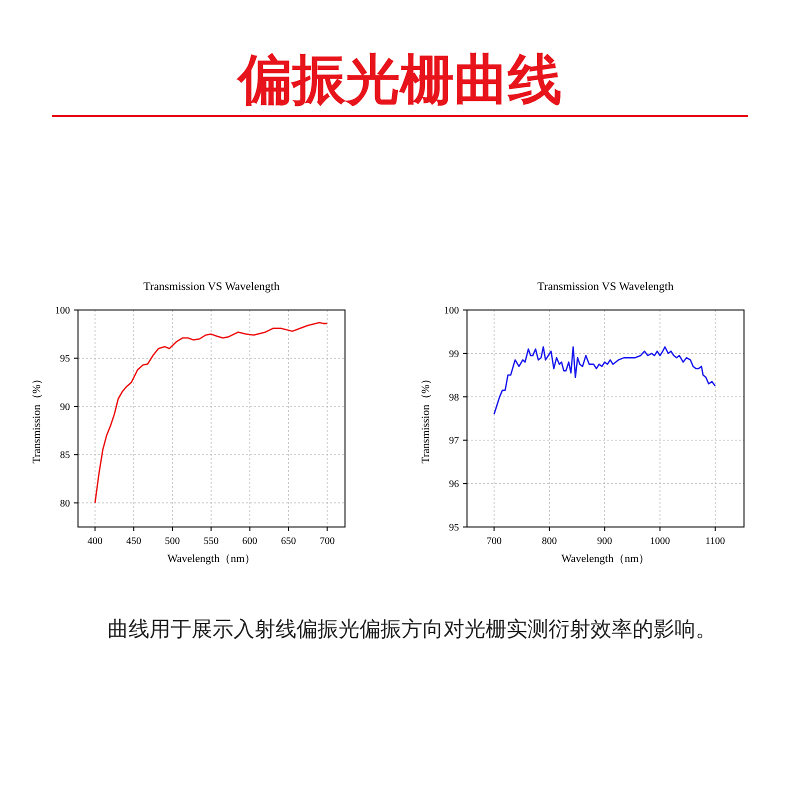  I want to click on y-tick-label: 80, so click(65, 504).